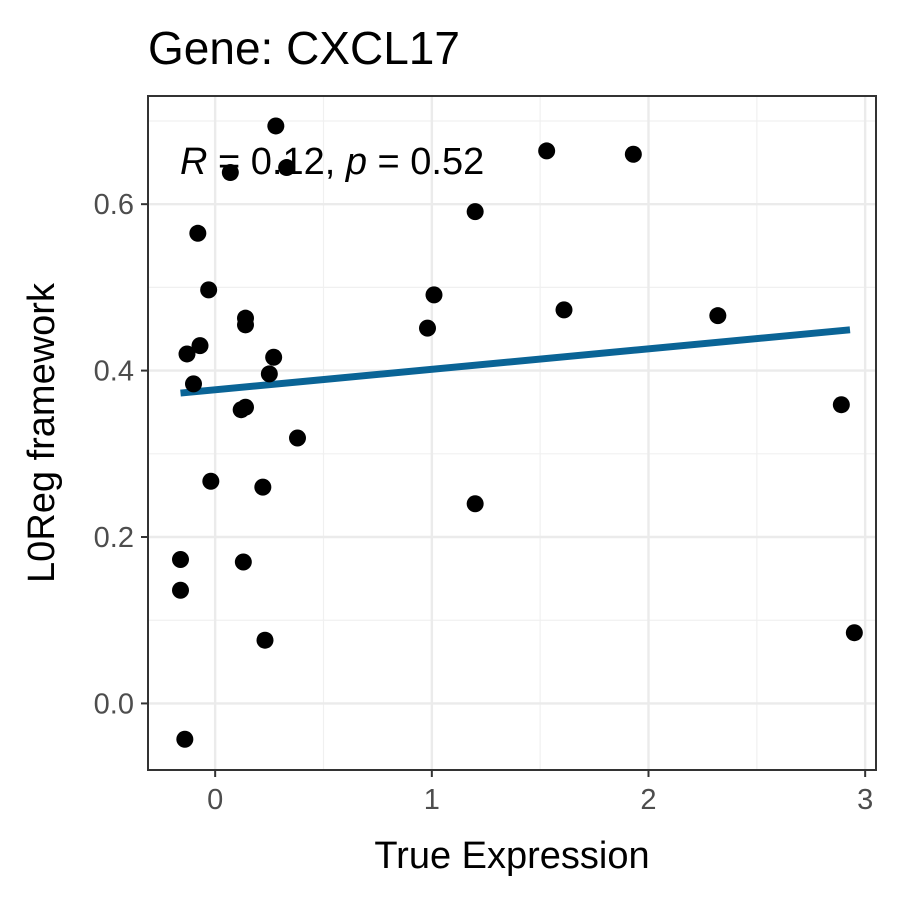 This screenshot has height=900, width=900. I want to click on regression-line-group, so click(515, 361).